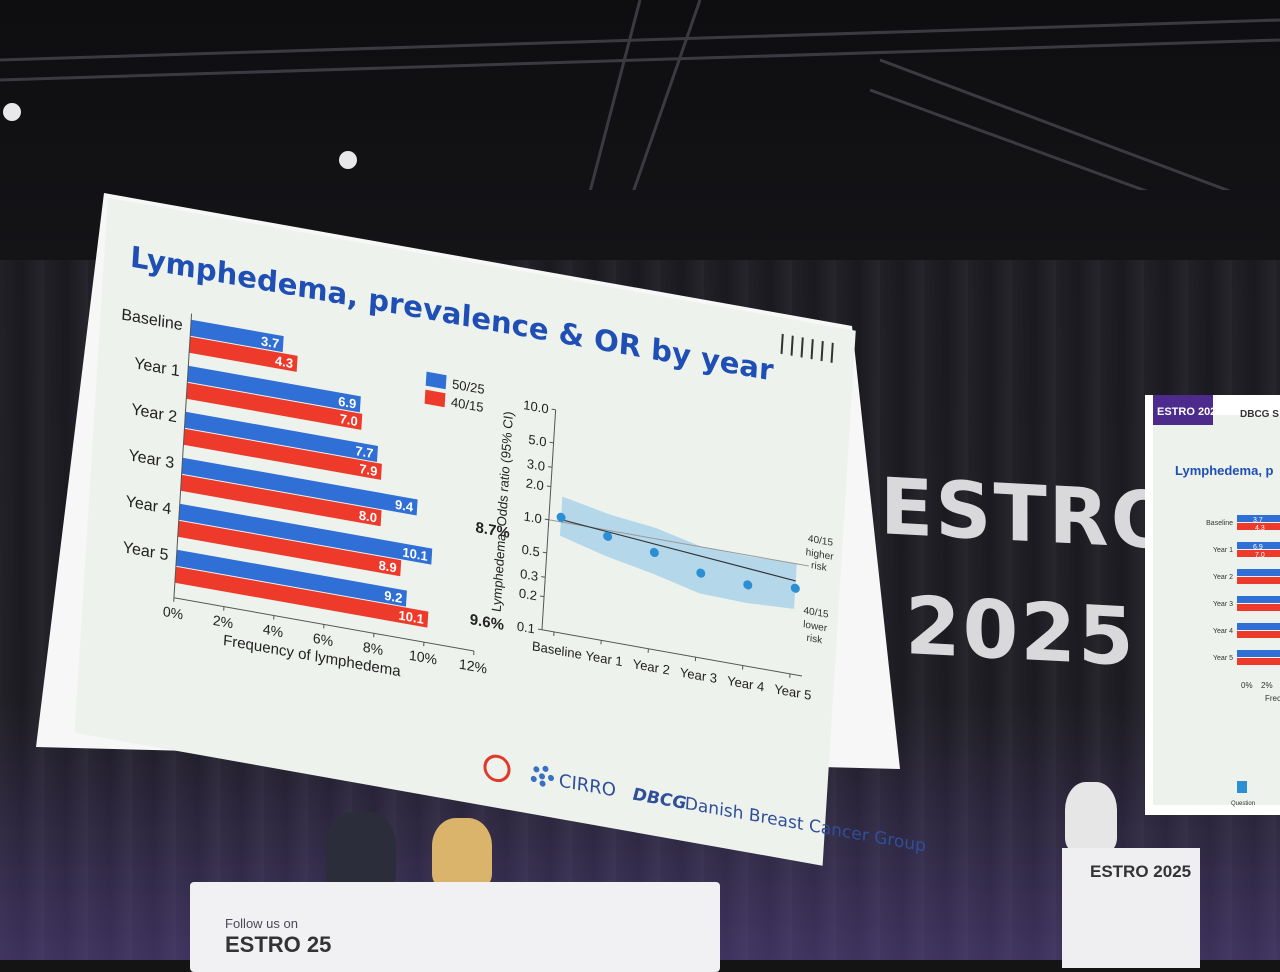 This screenshot has width=1280, height=972. What do you see at coordinates (1223, 577) in the screenshot?
I see `side-category-label: Year 2` at bounding box center [1223, 577].